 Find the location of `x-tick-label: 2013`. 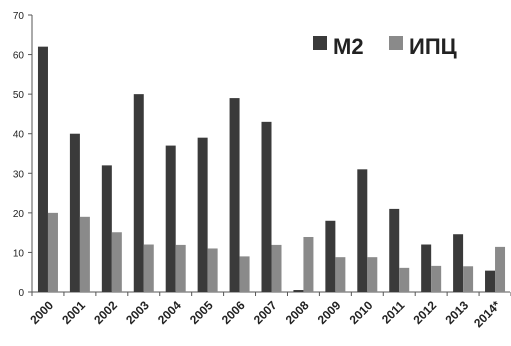

x-tick-label: 2013 is located at coordinates (456, 312).